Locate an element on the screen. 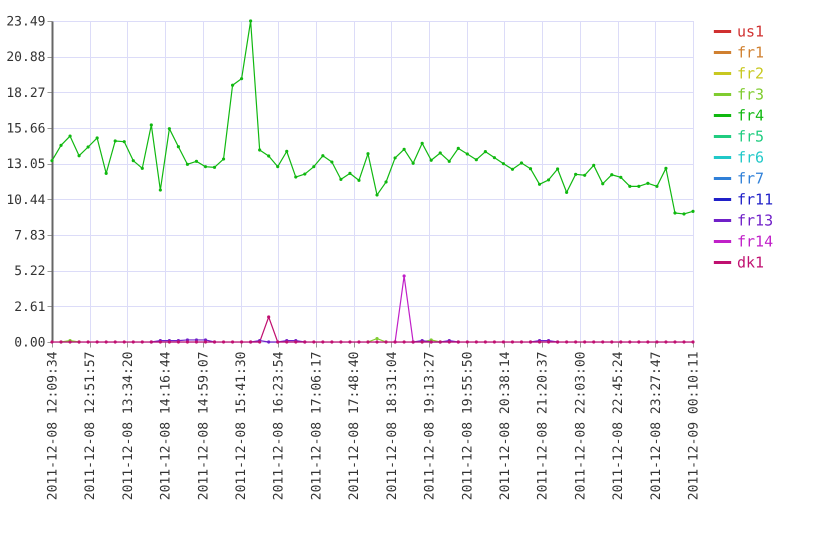 This screenshot has width=840, height=560. x-tick-label: 2011-12-08 15:41:30 is located at coordinates (242, 426).